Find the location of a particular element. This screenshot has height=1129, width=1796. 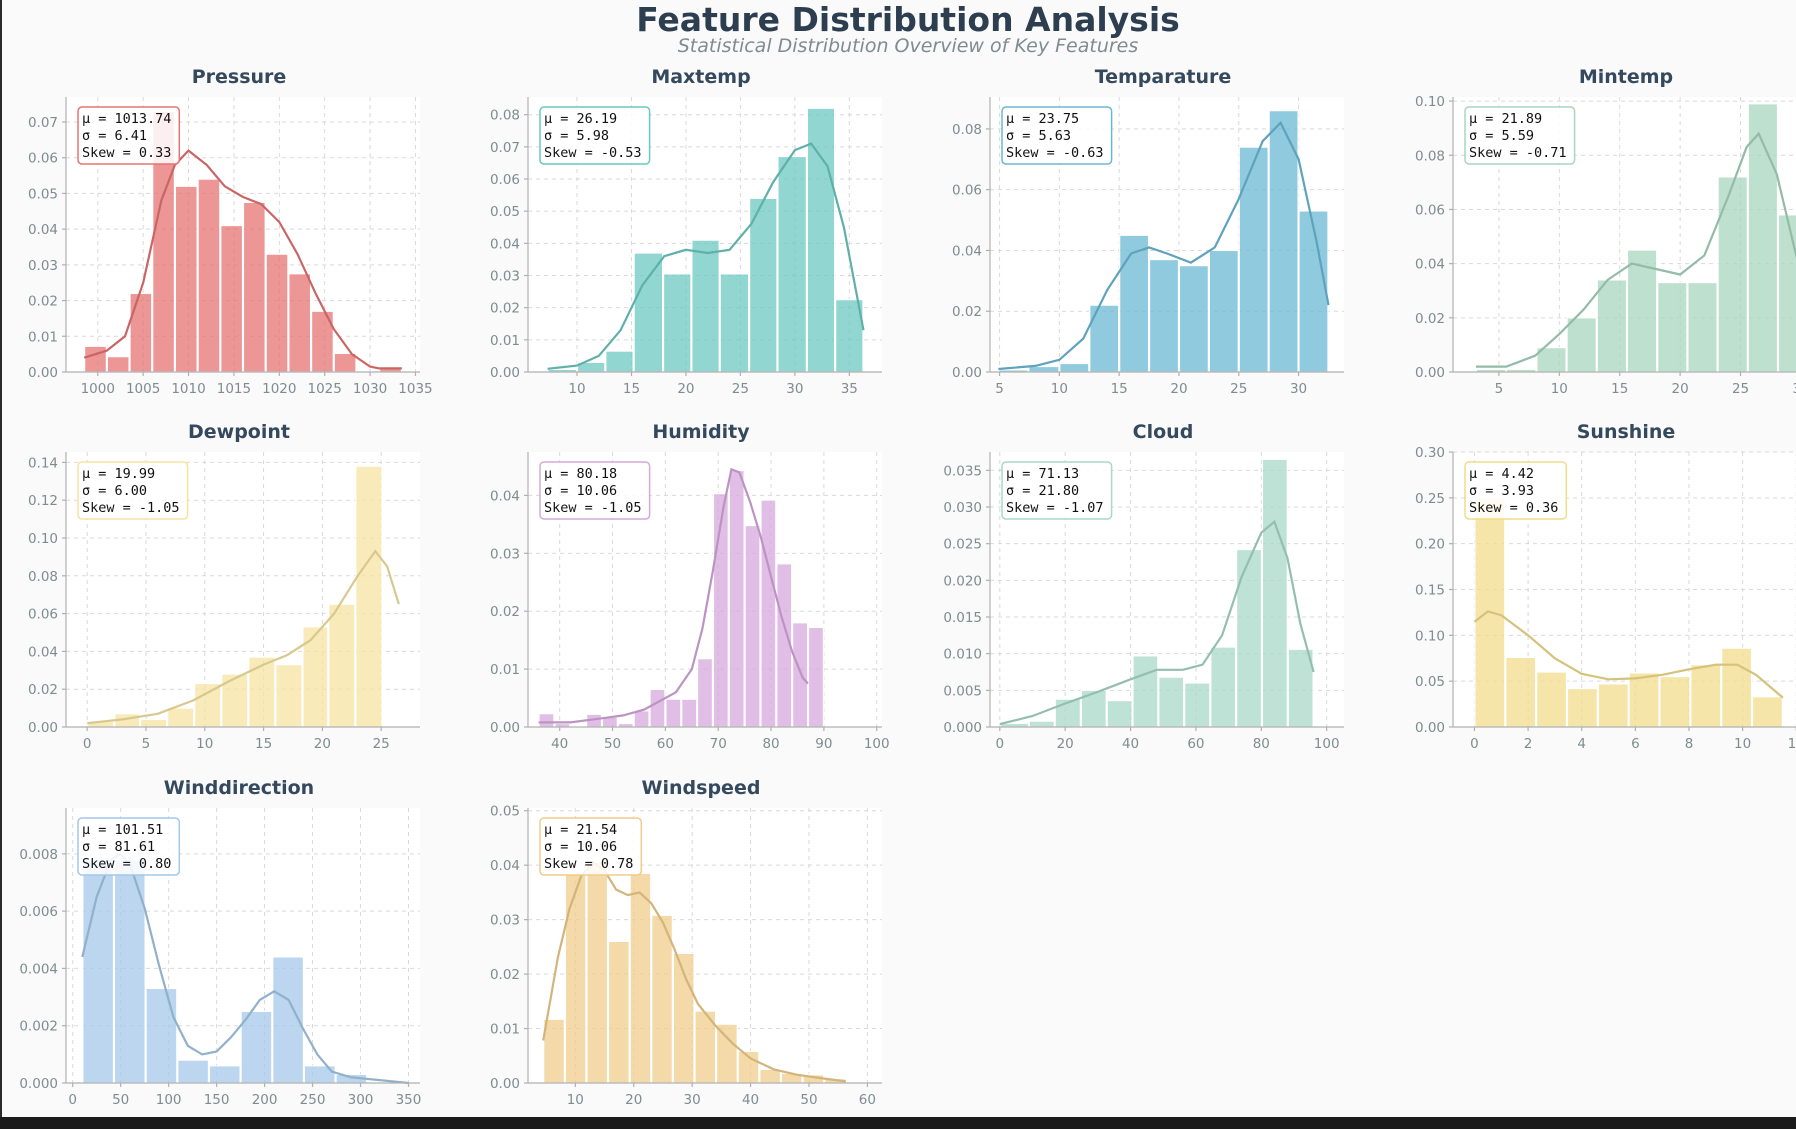

stats-line: σ = 10.06 is located at coordinates (580, 491).